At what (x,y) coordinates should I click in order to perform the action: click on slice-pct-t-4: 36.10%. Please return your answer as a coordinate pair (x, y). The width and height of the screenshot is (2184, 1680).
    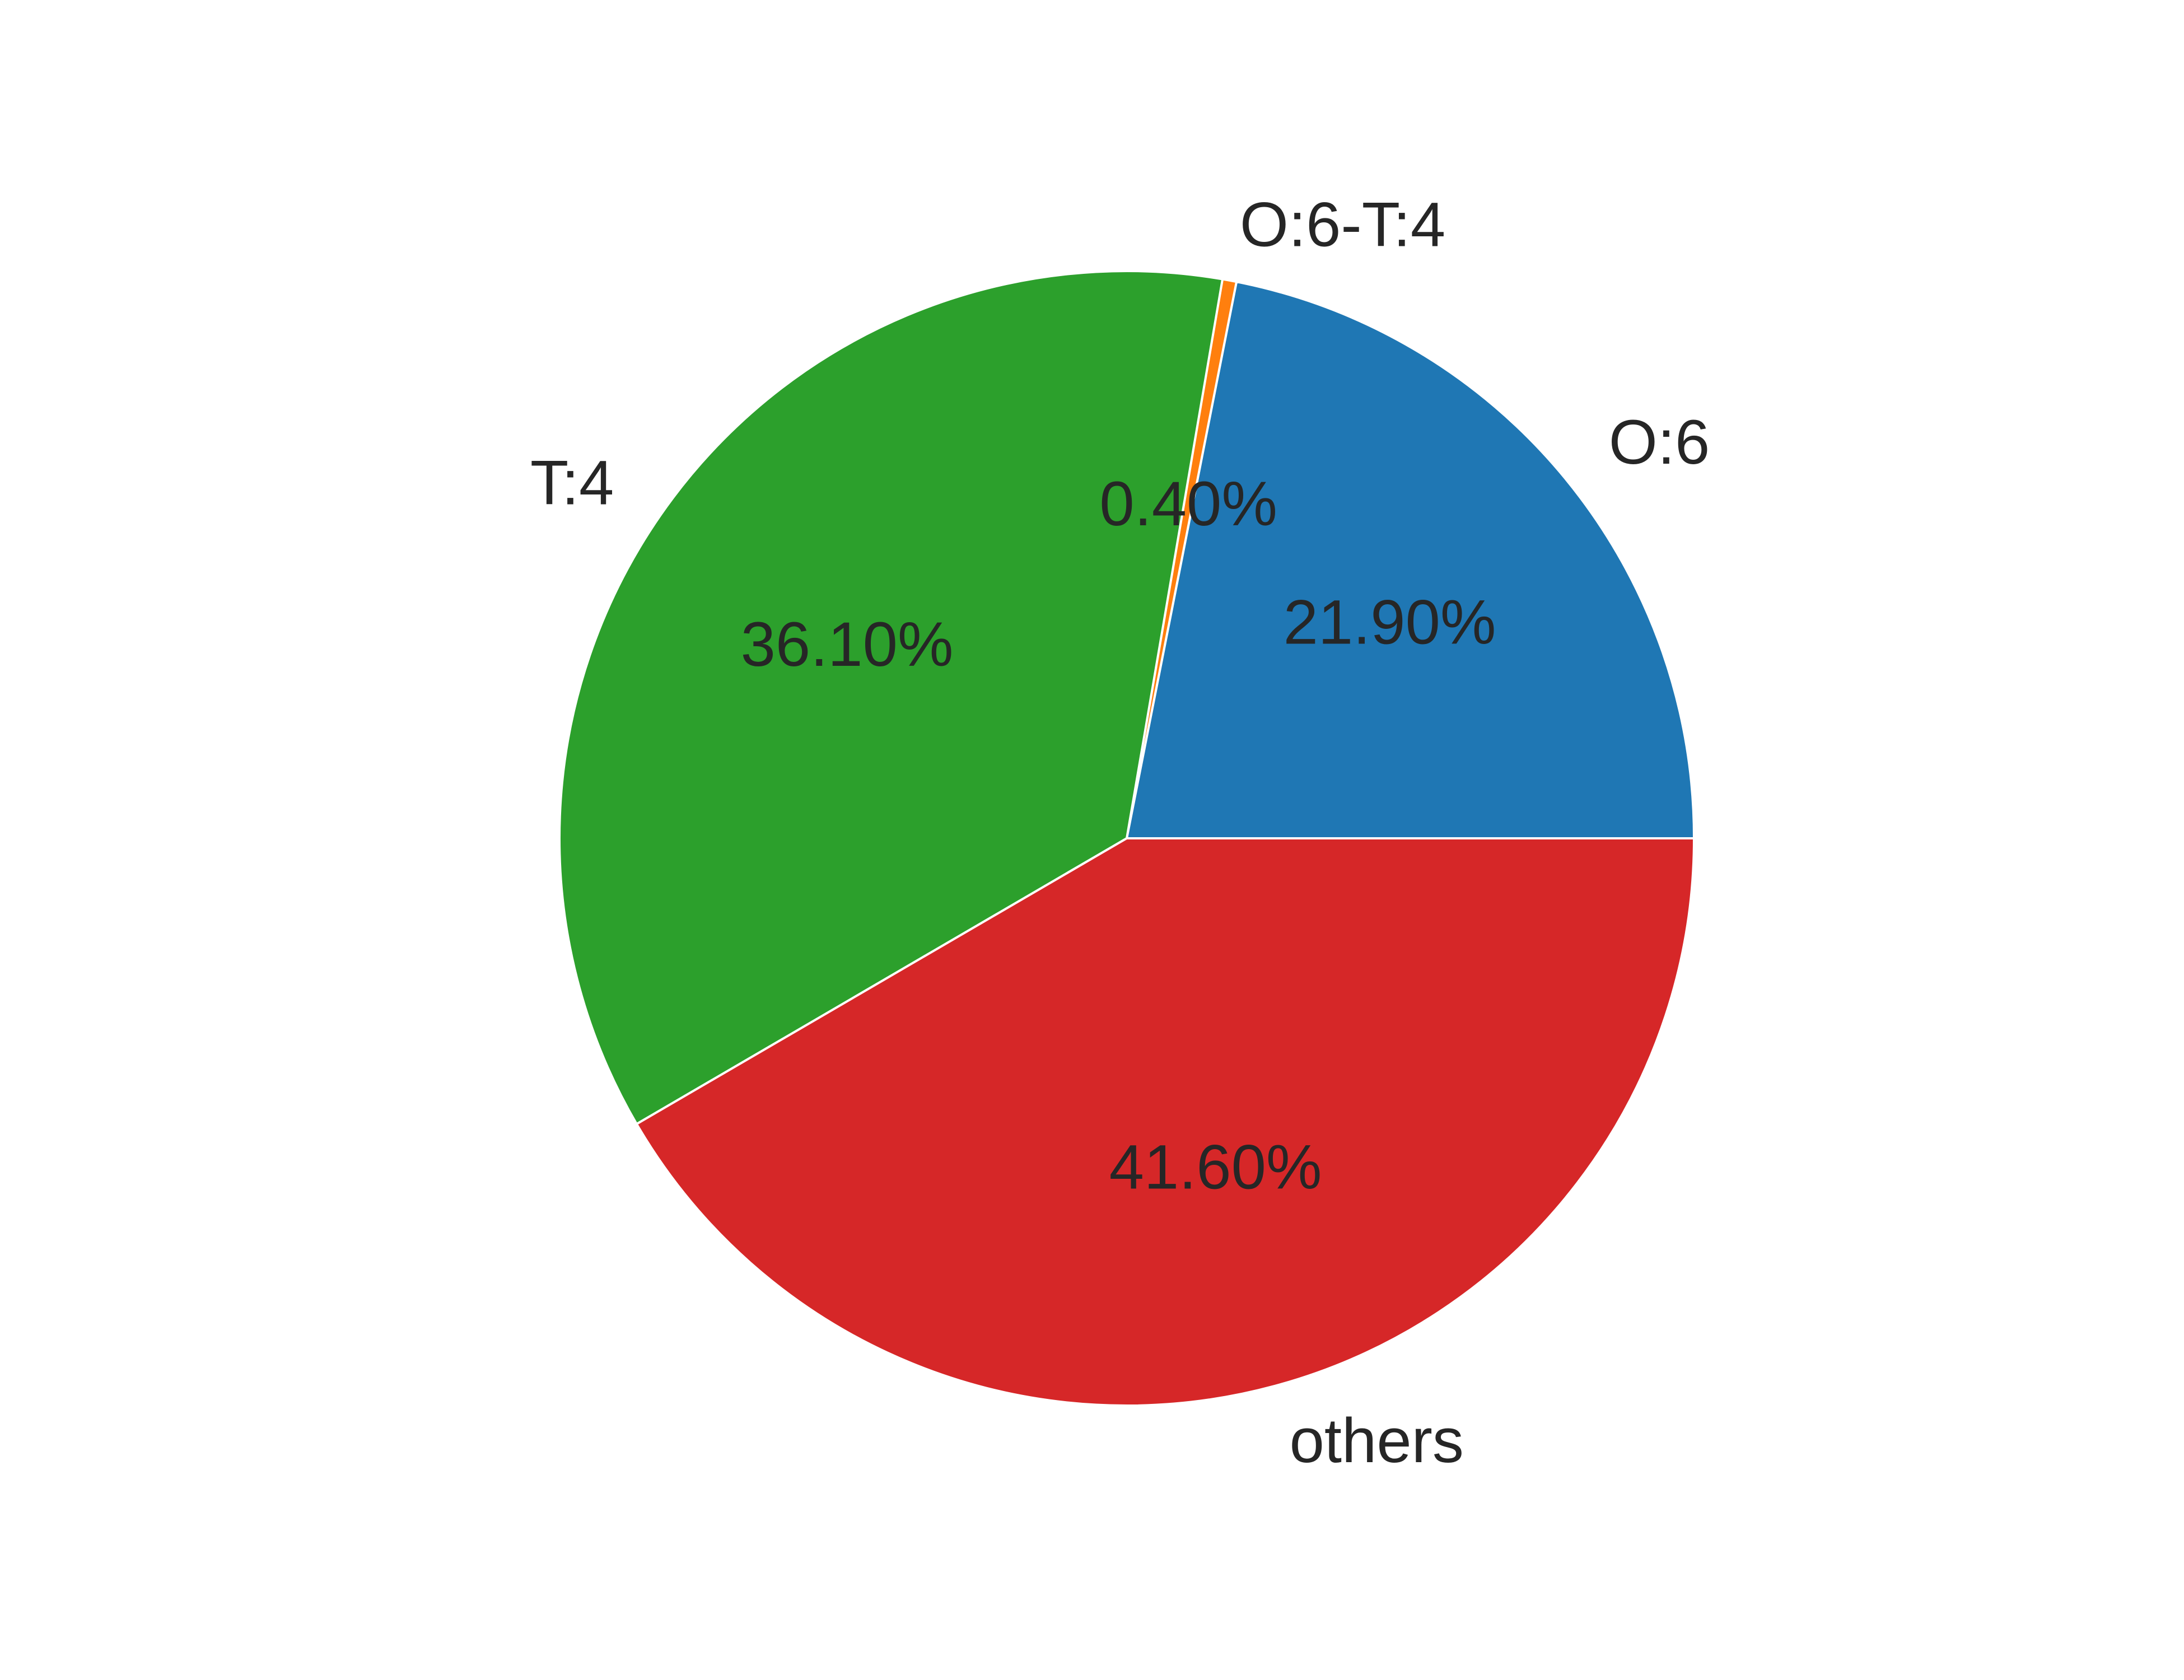
    Looking at the image, I should click on (848, 644).